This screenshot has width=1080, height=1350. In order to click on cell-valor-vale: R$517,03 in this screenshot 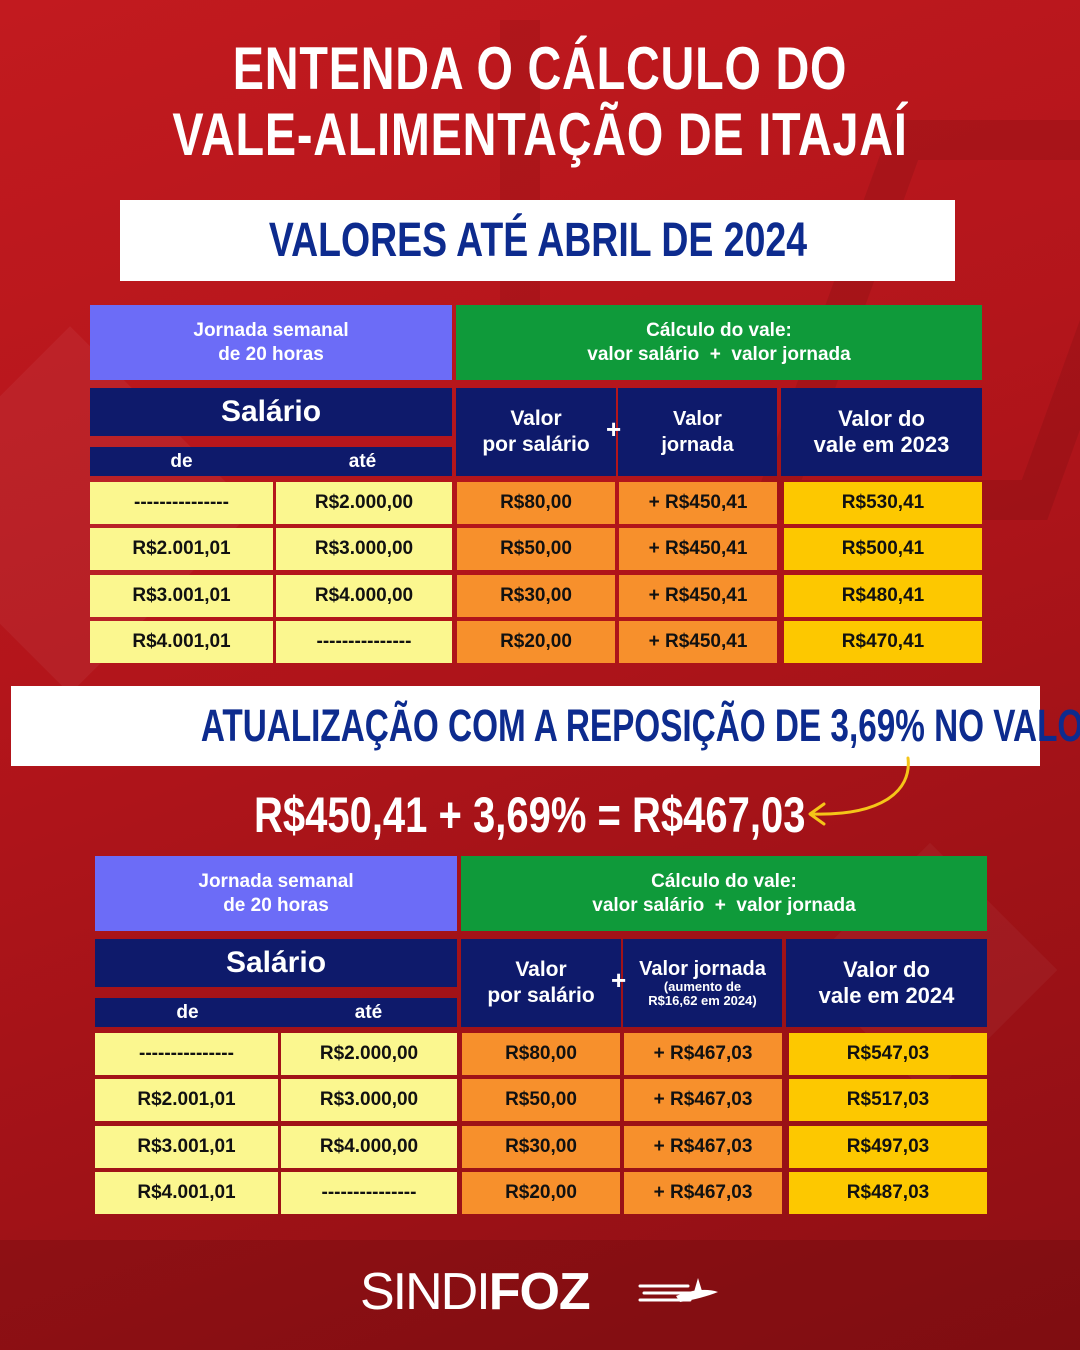, I will do `click(888, 1100)`.